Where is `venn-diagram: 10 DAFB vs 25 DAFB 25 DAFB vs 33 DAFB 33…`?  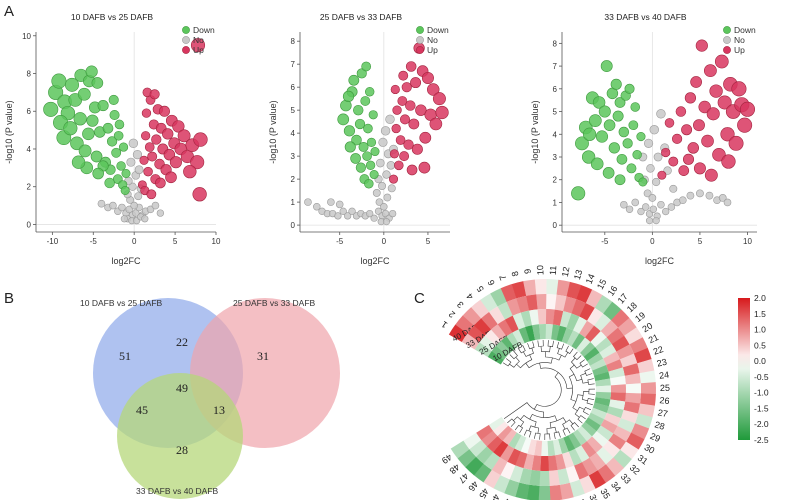
venn-diagram: 10 DAFB vs 25 DAFB 25 DAFB vs 33 DAFB 33… is located at coordinates (210, 398).